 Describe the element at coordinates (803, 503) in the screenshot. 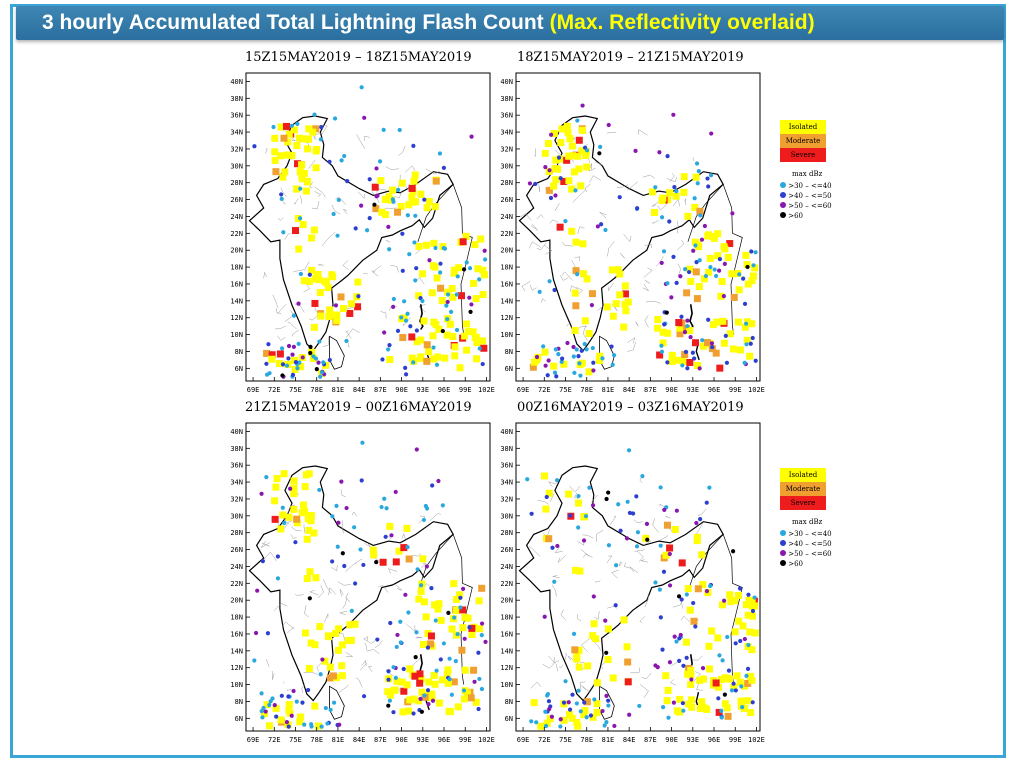

I see `legend-severe: Severe` at that location.